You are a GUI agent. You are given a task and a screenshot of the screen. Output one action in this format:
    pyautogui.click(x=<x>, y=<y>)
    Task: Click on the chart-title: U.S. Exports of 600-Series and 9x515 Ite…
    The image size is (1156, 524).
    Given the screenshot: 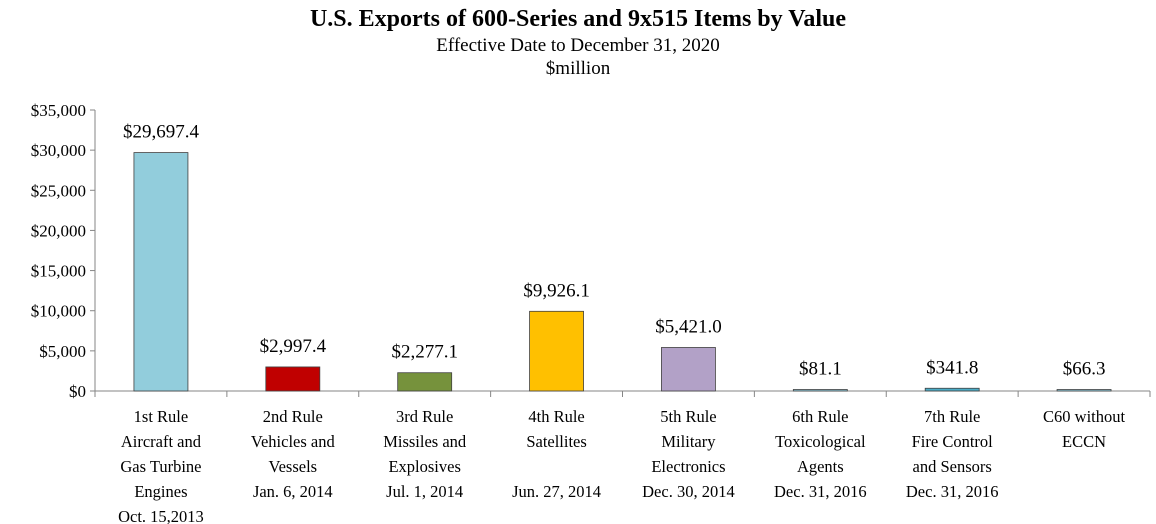 What is the action you would take?
    pyautogui.click(x=578, y=19)
    